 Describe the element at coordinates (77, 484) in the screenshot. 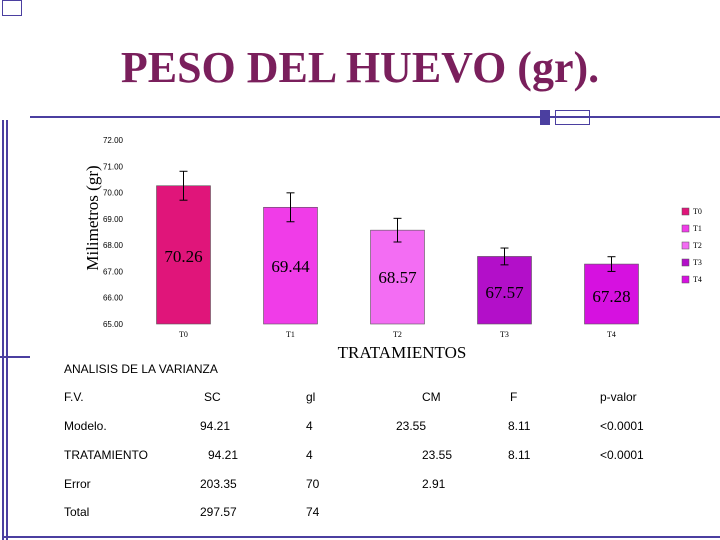

I see `anova-cell: Error` at that location.